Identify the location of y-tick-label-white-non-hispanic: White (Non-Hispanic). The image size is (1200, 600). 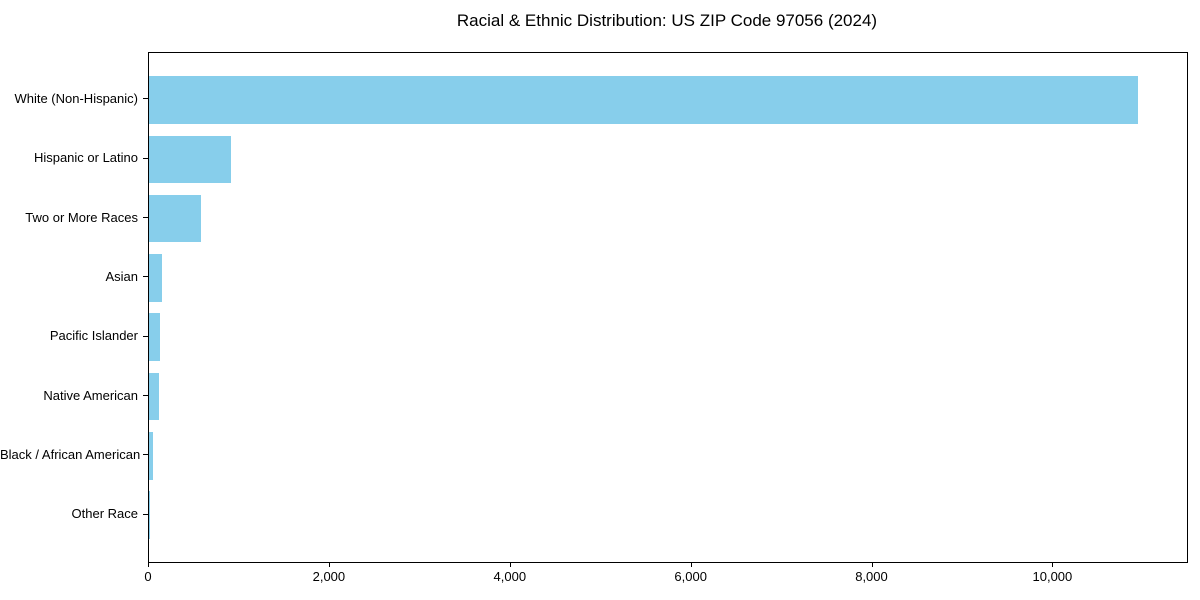
(76, 98).